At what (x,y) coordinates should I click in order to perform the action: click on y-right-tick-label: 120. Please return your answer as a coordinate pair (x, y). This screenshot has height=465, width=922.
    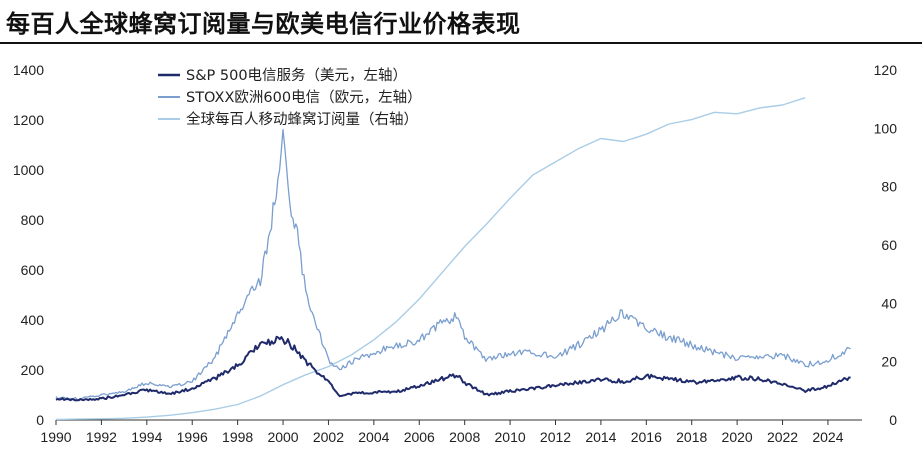
    Looking at the image, I should click on (886, 70).